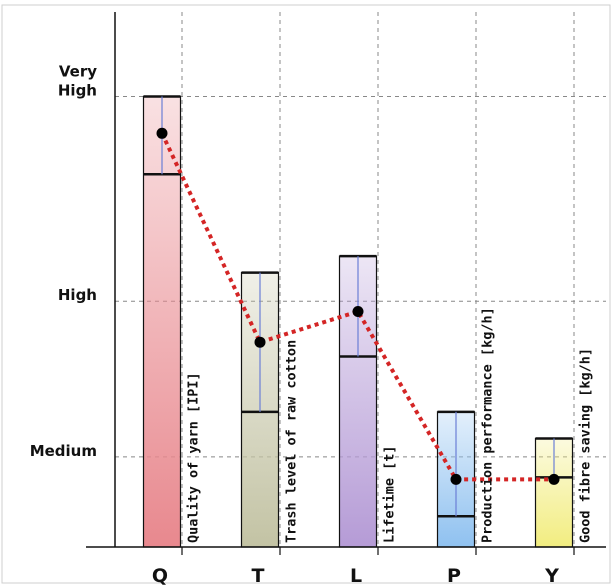 This screenshot has width=614, height=587. What do you see at coordinates (488, 425) in the screenshot?
I see `bar-description-label: Production performance [kg/h]` at bounding box center [488, 425].